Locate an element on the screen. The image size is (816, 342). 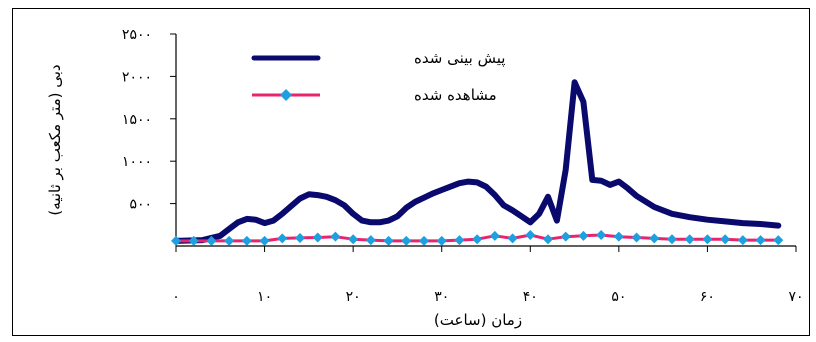
y-tick-label: ۱۵۰۰ is located at coordinates (137, 120).